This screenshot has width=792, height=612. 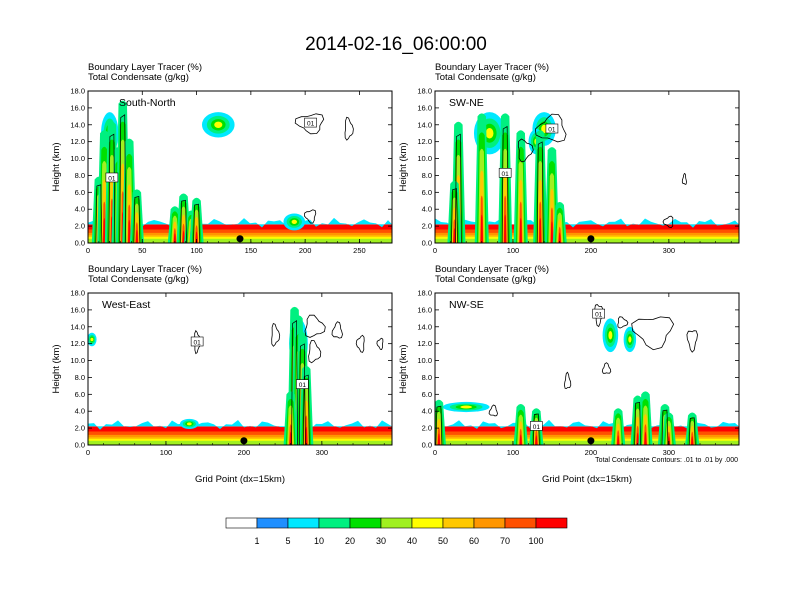 What do you see at coordinates (587, 479) in the screenshot?
I see `x-axis-label: Grid Point (dx=15km)` at bounding box center [587, 479].